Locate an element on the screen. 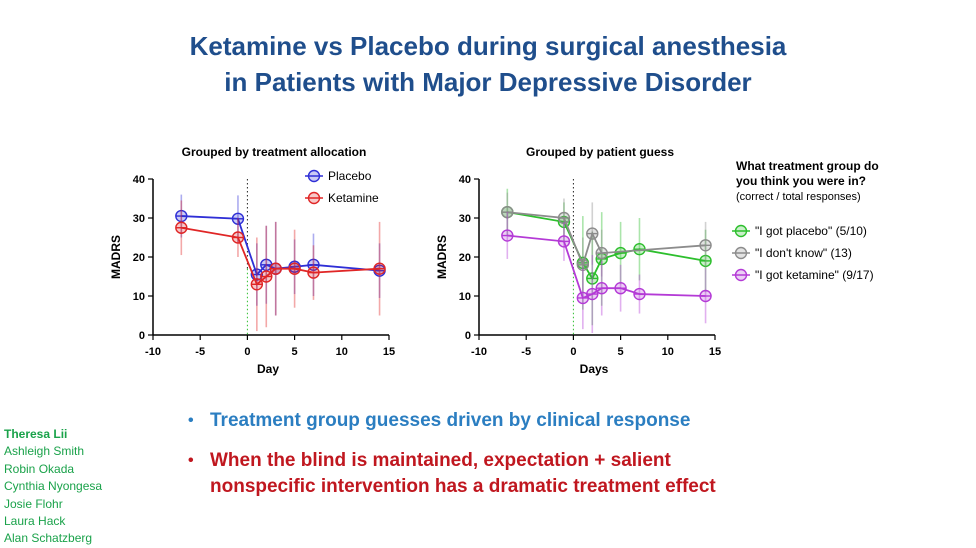 The height and width of the screenshot is (548, 976). chart1-y-tick-label: 30 is located at coordinates (139, 219).